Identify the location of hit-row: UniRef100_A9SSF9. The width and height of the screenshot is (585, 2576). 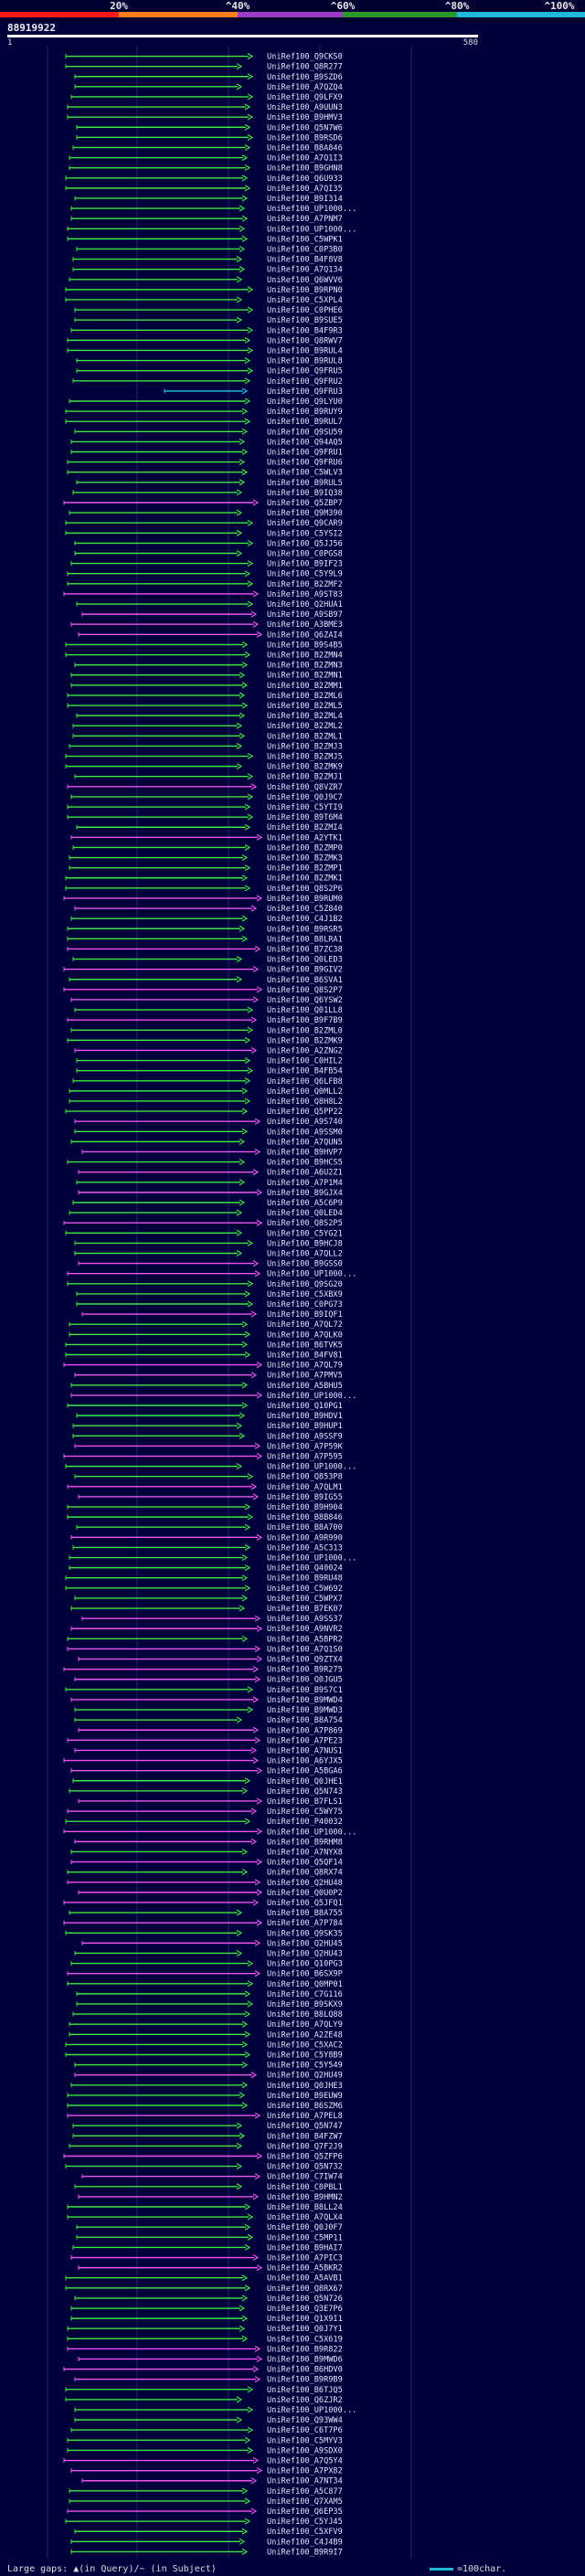
(208, 1436).